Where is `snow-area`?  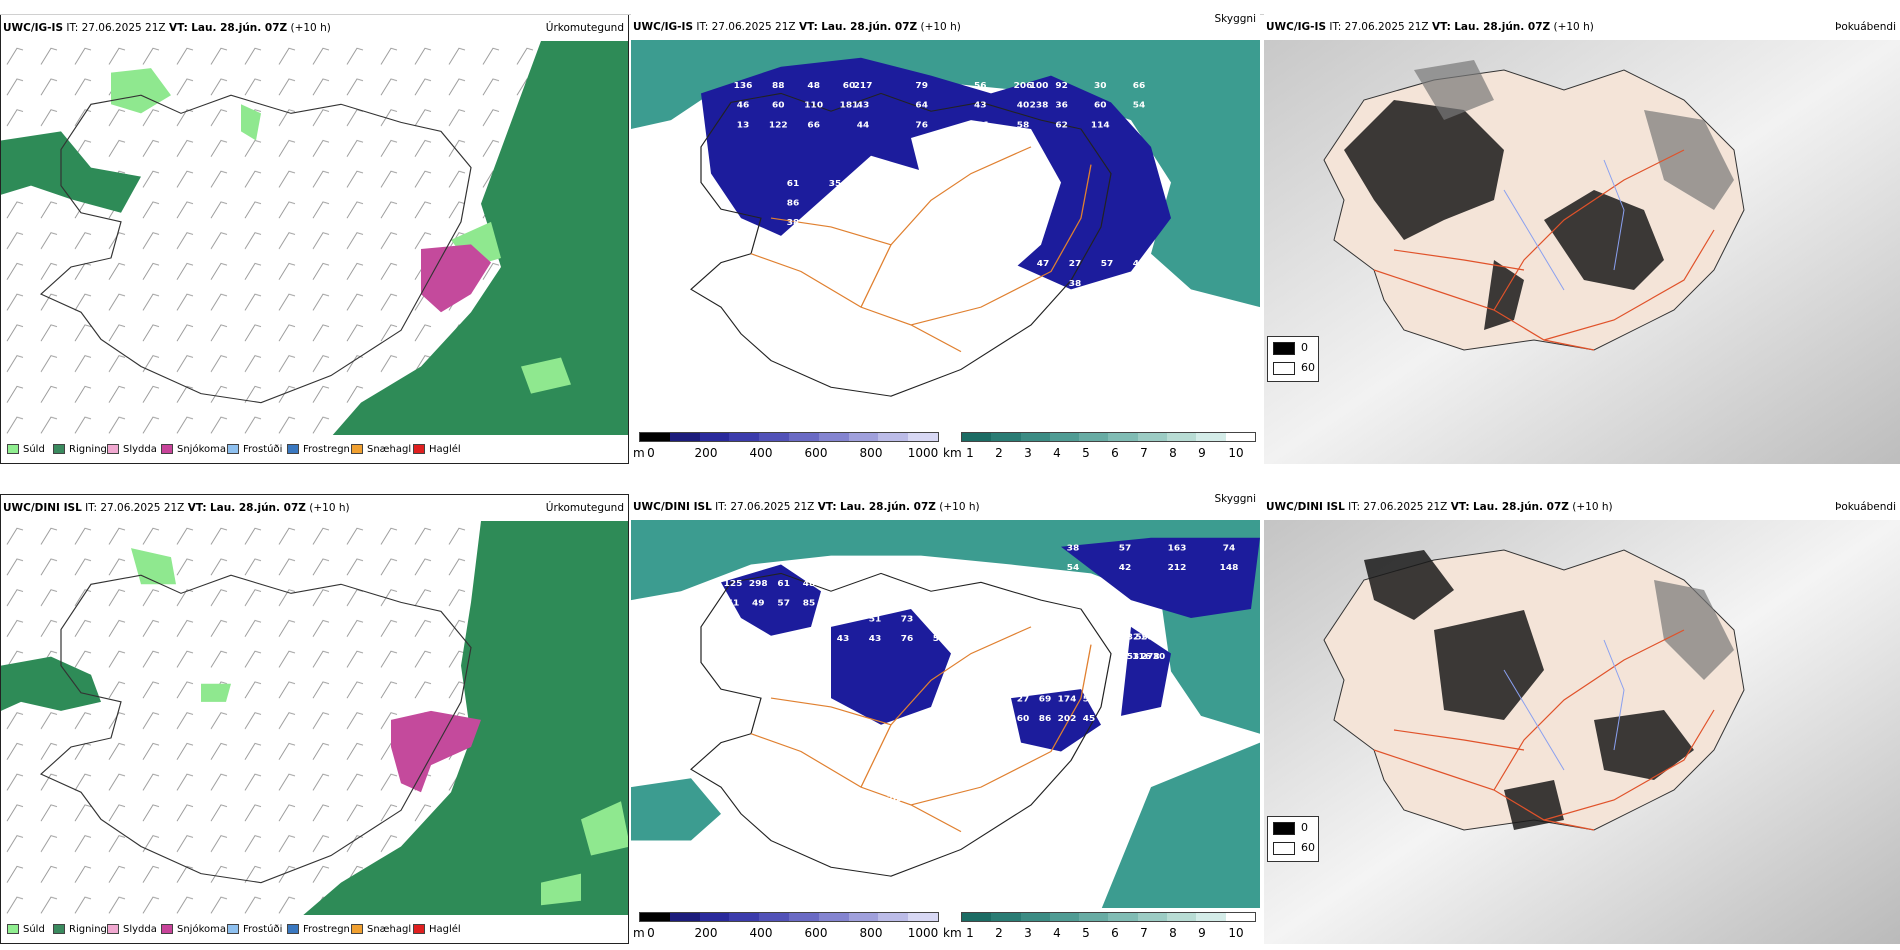 snow-area is located at coordinates (436, 751).